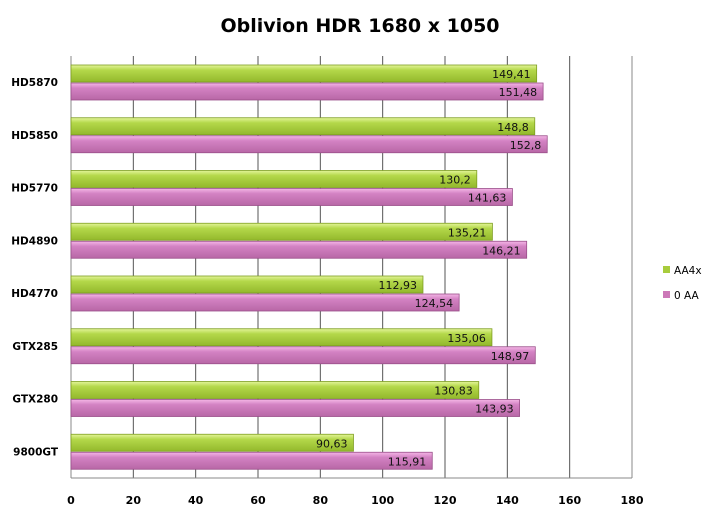 The height and width of the screenshot is (528, 720). I want to click on data-label: 135,21, so click(467, 232).